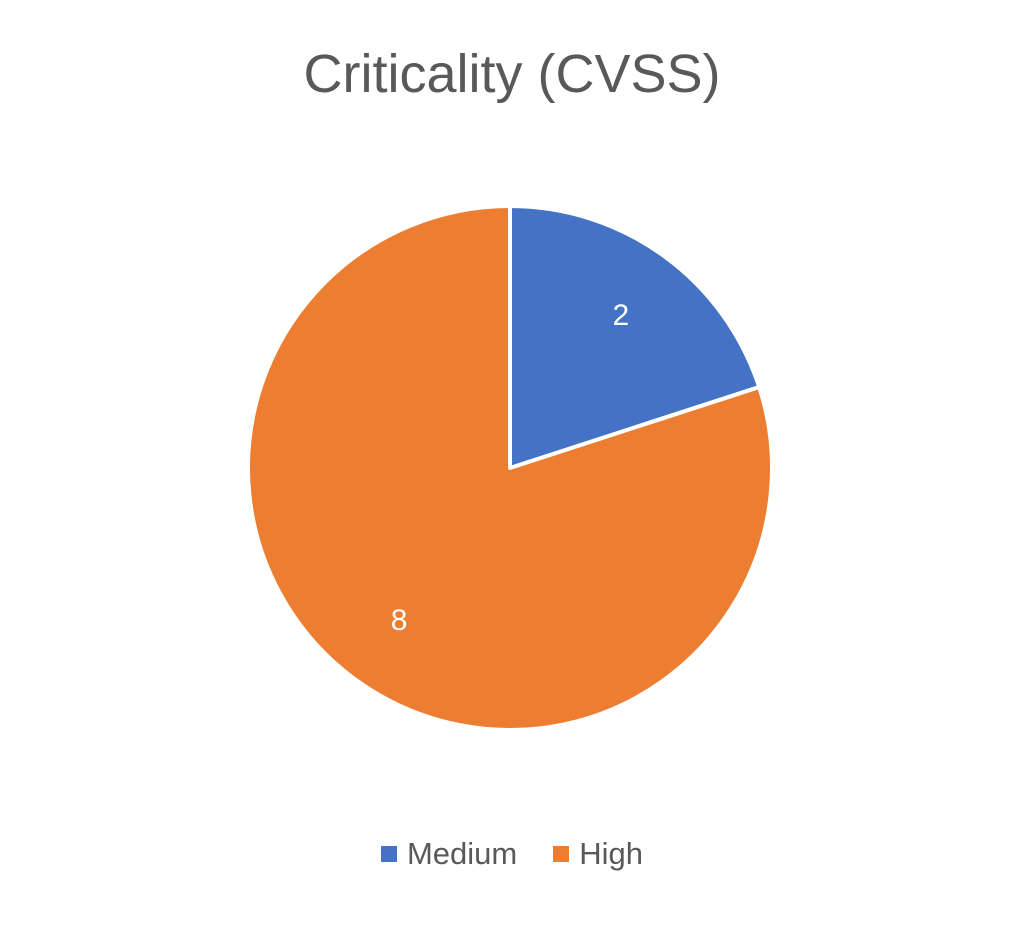 The height and width of the screenshot is (926, 1024). I want to click on legend-item-high: High, so click(598, 854).